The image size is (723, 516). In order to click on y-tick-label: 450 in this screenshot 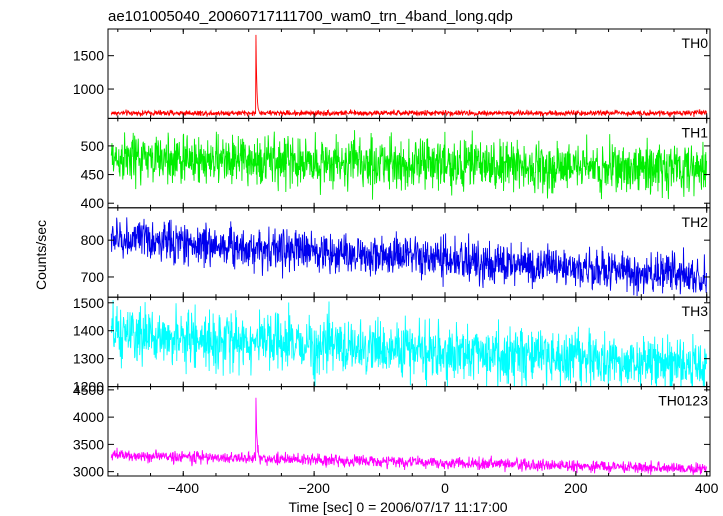, I will do `click(93, 175)`.